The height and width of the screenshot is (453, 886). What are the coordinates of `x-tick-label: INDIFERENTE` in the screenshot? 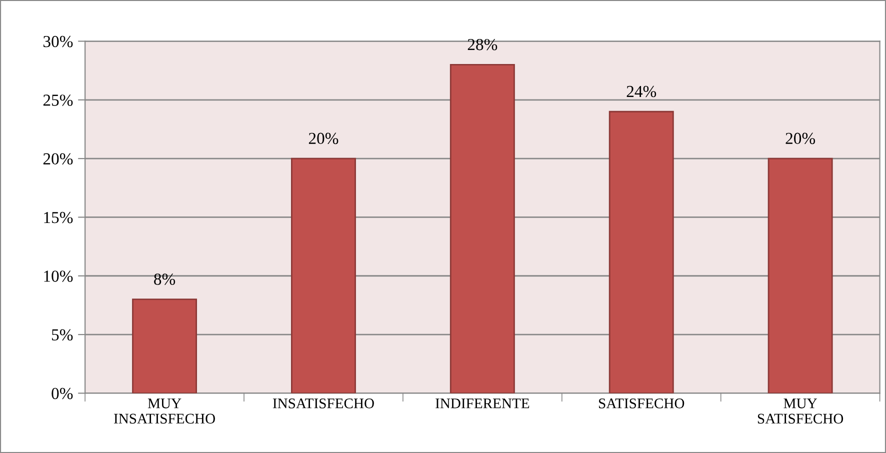 It's located at (483, 403).